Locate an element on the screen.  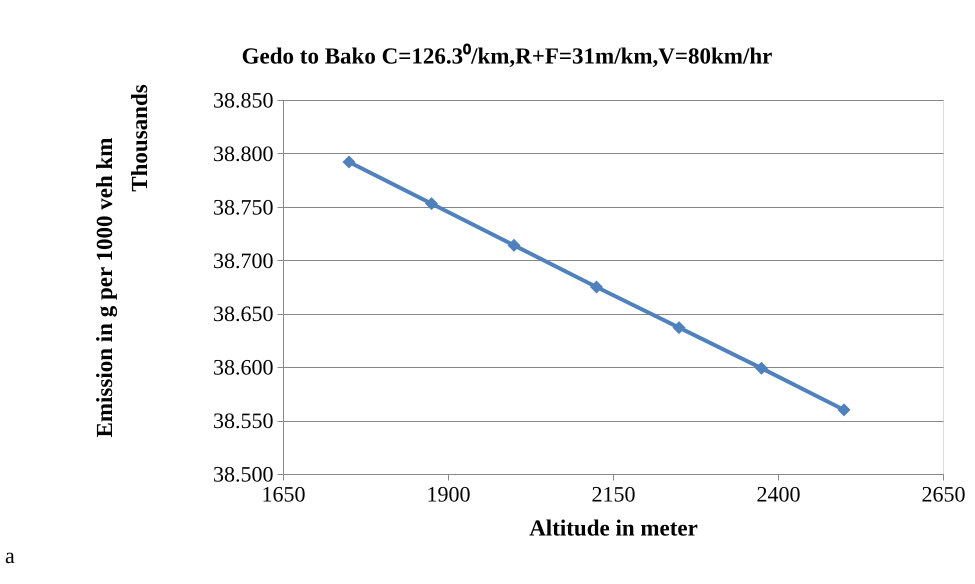
x-tick-label: 2650 is located at coordinates (944, 494).